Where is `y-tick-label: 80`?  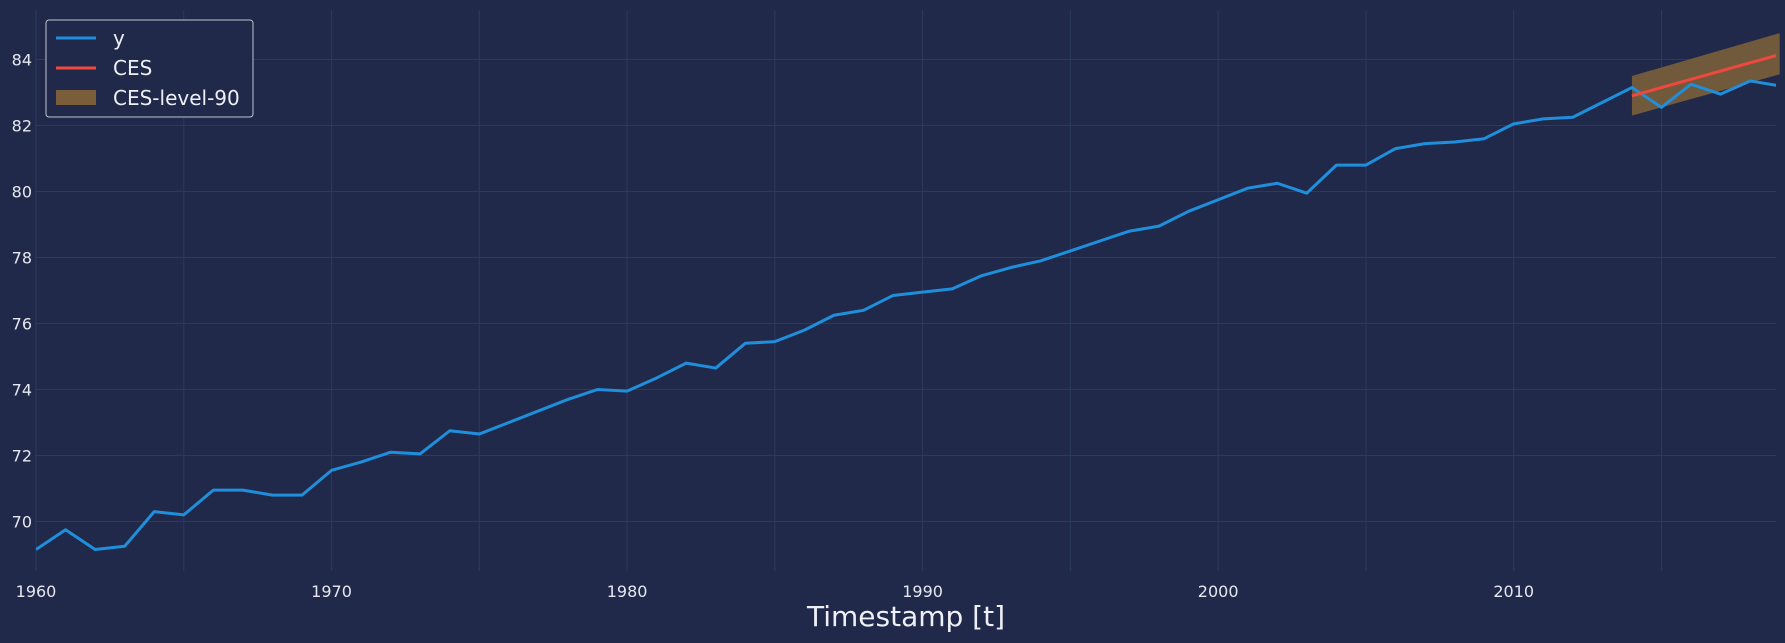
y-tick-label: 80 is located at coordinates (22, 192).